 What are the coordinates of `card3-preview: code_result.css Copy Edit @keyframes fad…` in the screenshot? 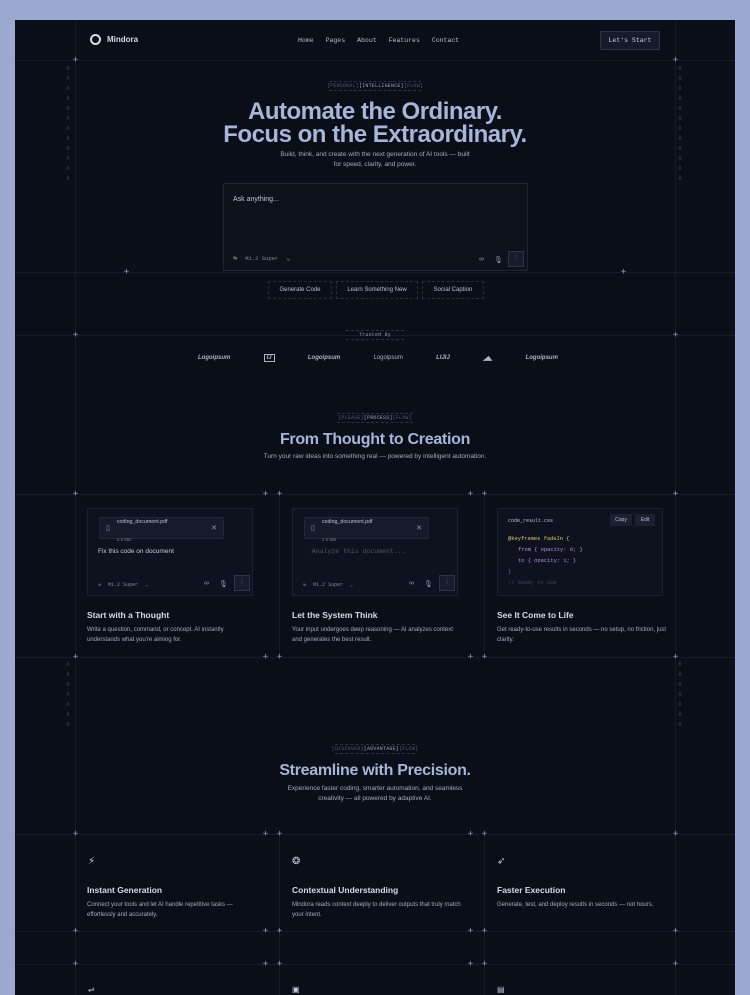 It's located at (580, 552).